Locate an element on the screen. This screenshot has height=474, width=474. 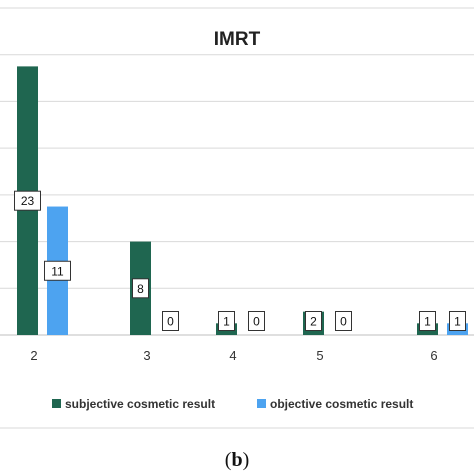
data-label: 8 is located at coordinates (140, 288).